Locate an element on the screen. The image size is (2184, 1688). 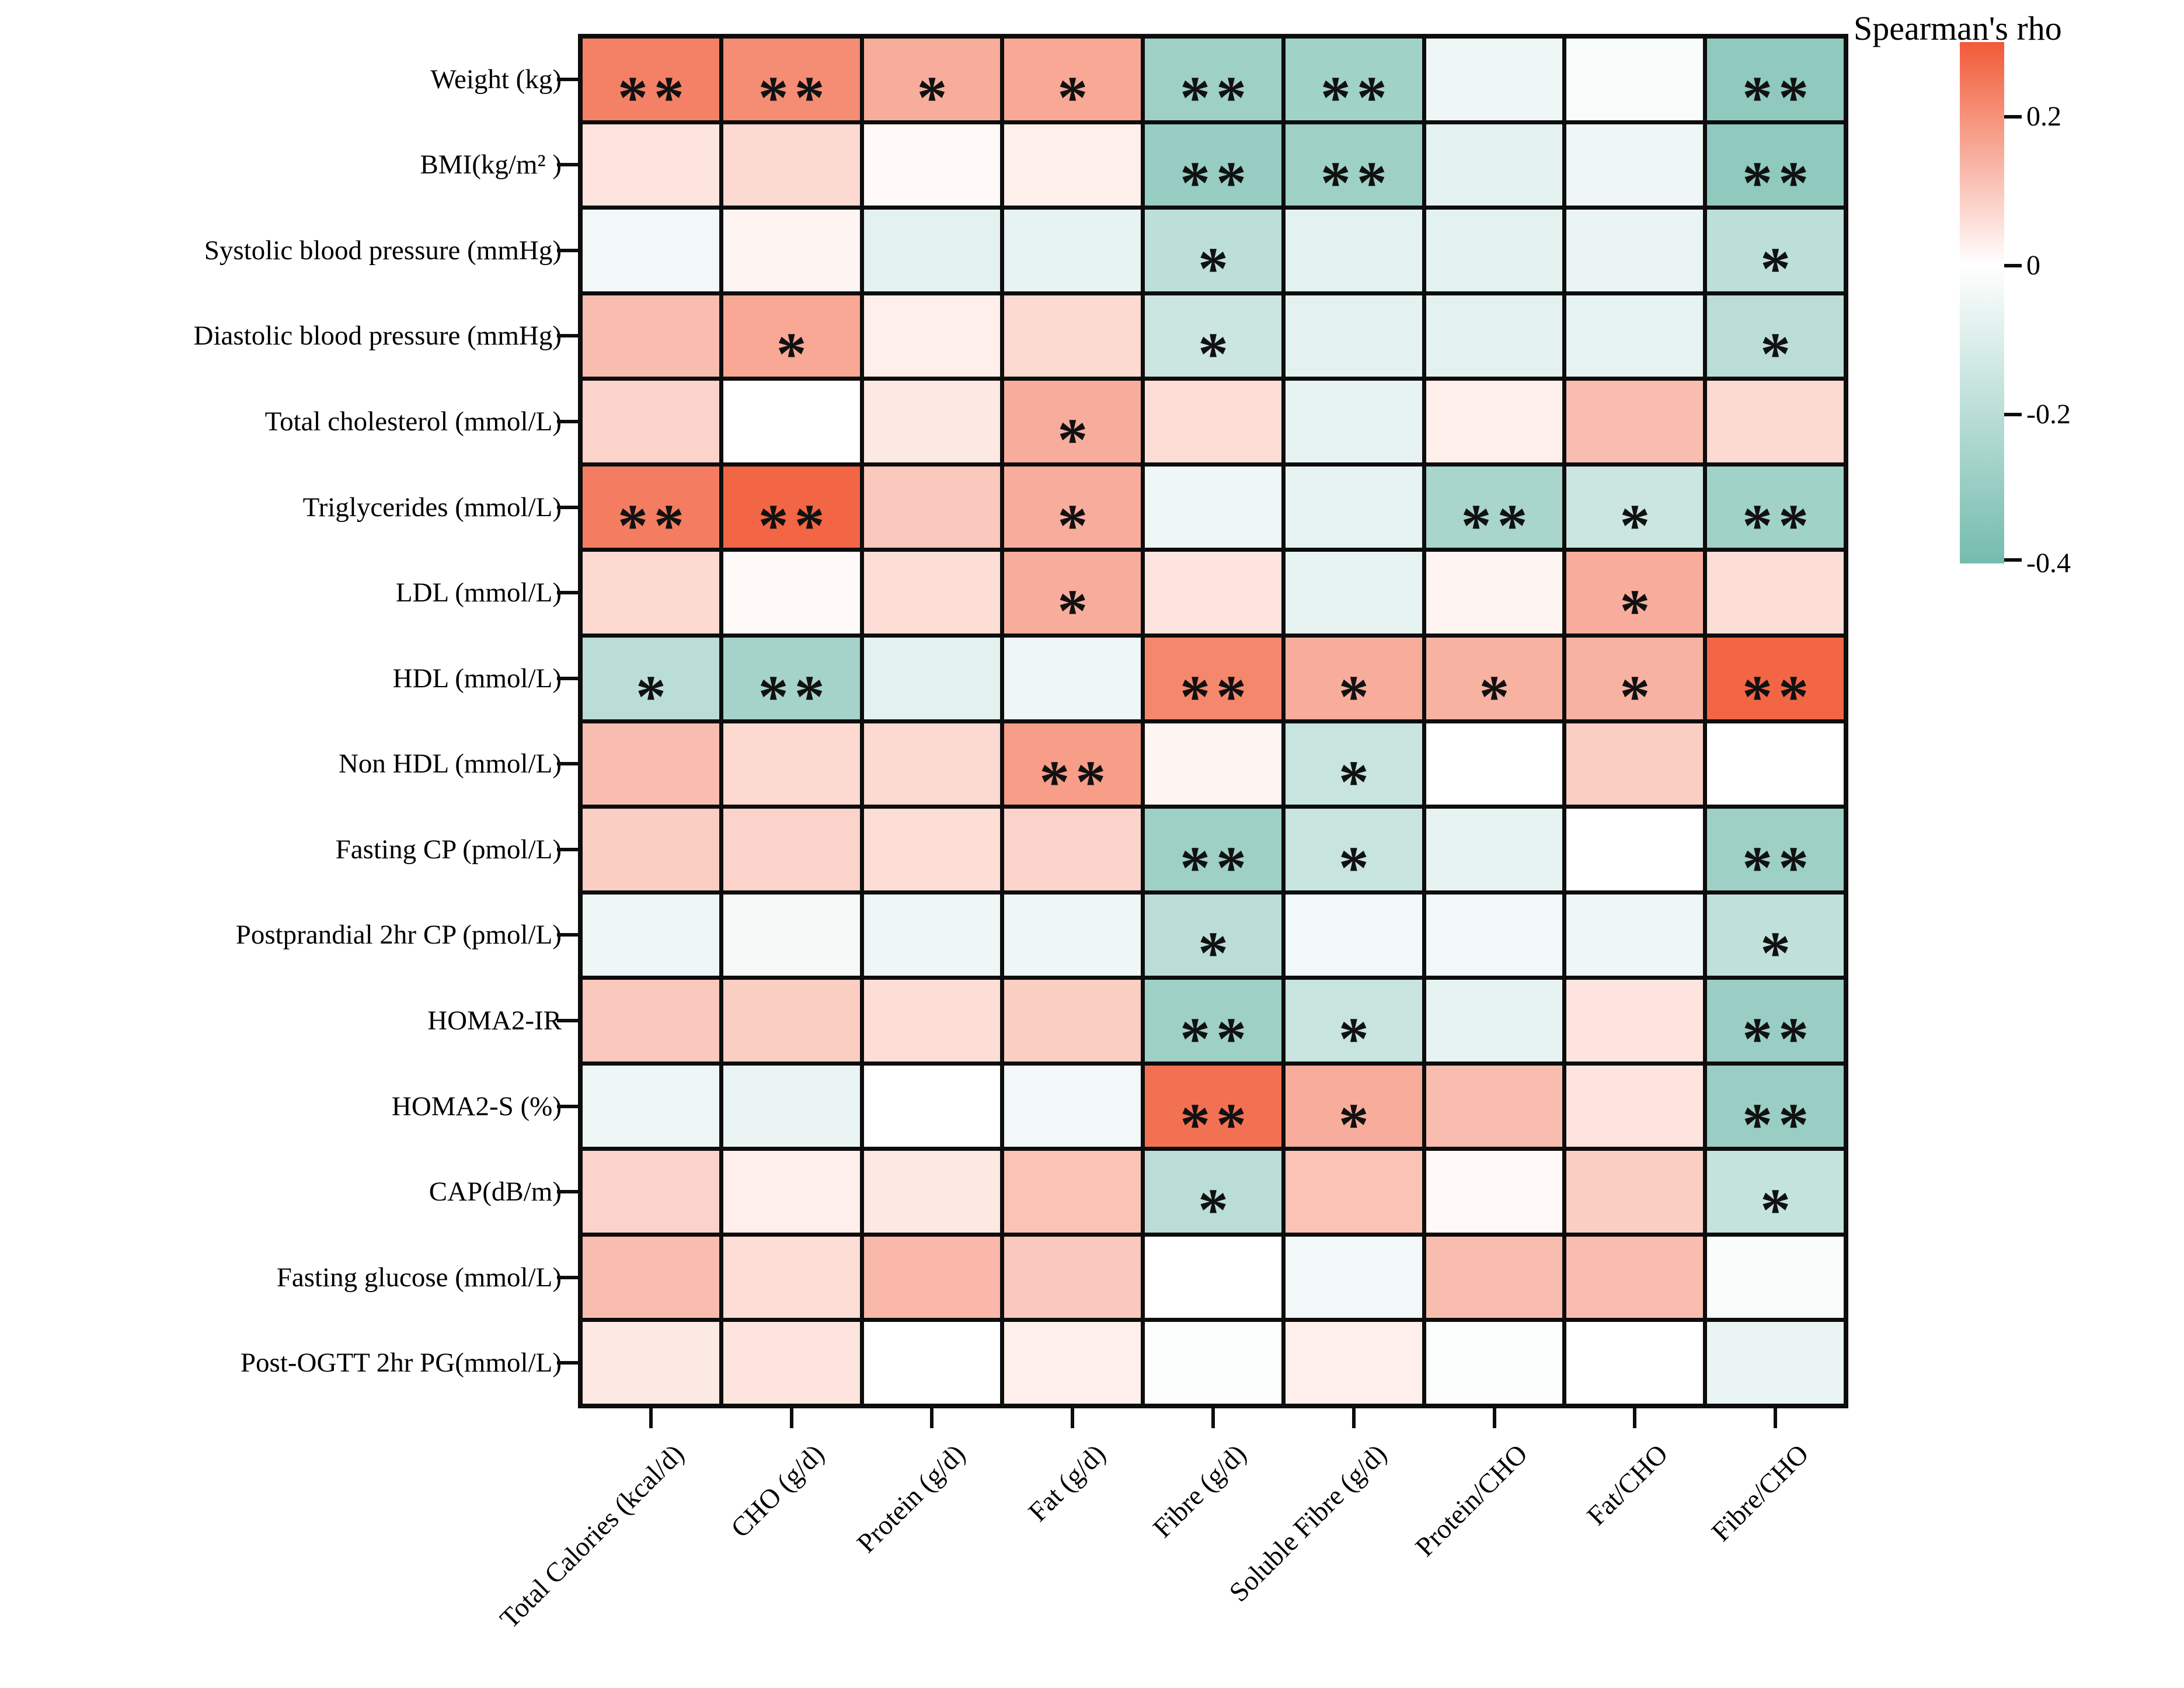
colorbar-tick-label: -0.4 is located at coordinates (2048, 564).